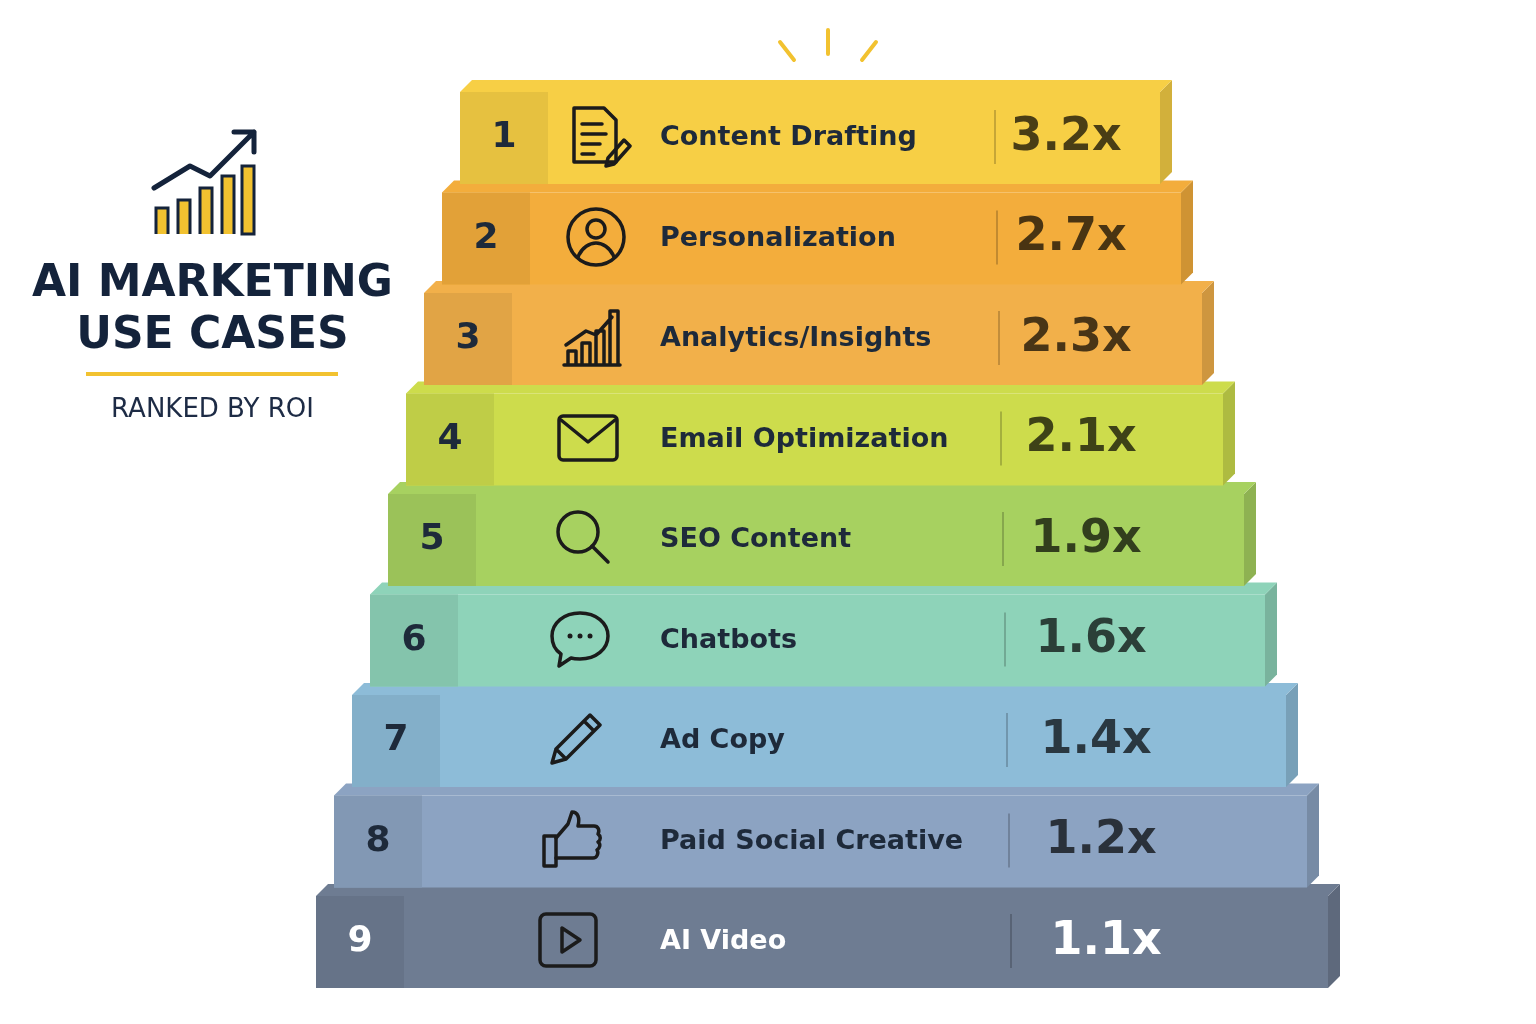 This screenshot has height=1024, width=1536. What do you see at coordinates (756, 538) in the screenshot?
I see `category-label: SEO Content` at bounding box center [756, 538].